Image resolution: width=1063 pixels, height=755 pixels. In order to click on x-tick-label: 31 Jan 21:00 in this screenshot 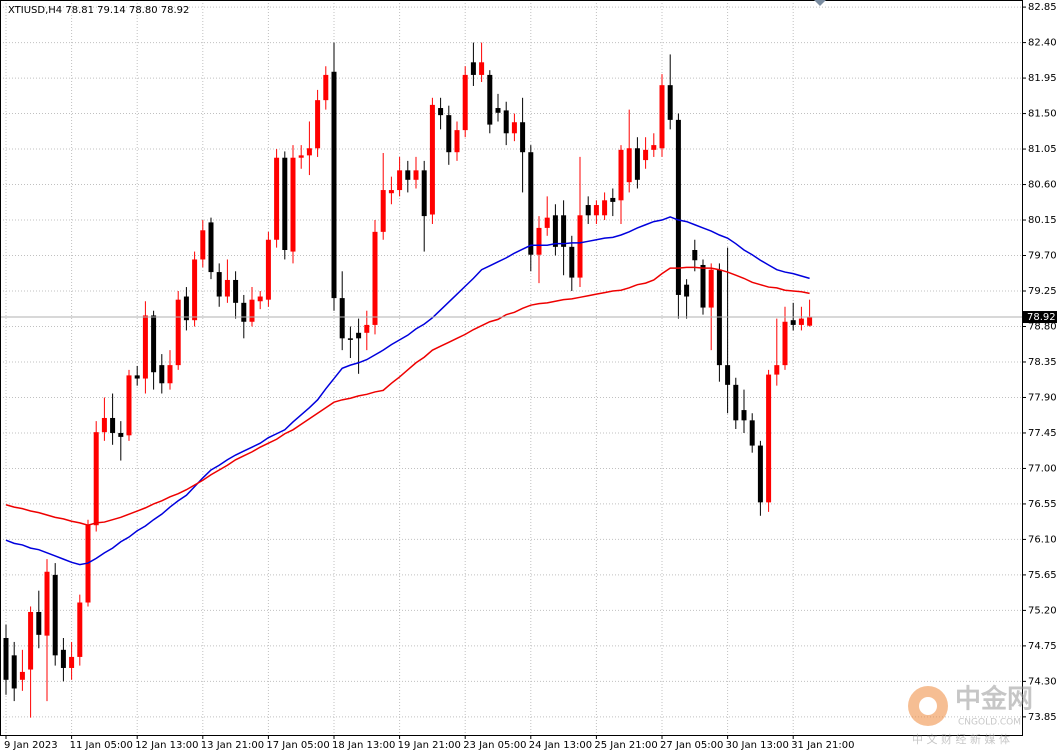, I will do `click(822, 745)`.